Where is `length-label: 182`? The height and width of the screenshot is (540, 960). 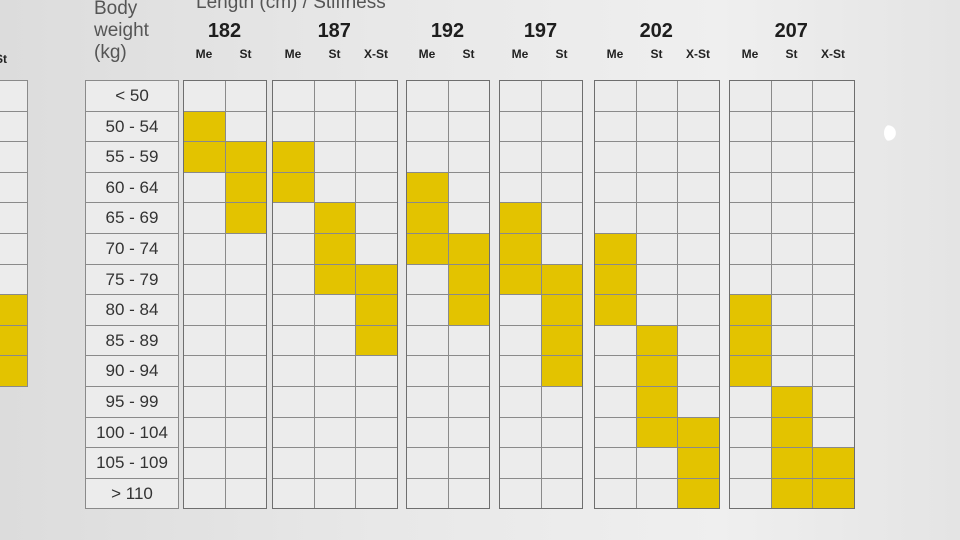
length-label: 182 is located at coordinates (224, 31).